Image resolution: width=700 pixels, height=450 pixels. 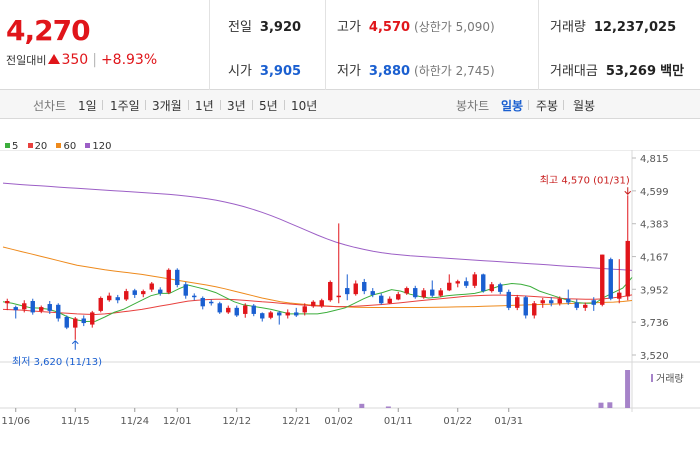 I want to click on tab-weekly: 주봉, so click(x=547, y=106).